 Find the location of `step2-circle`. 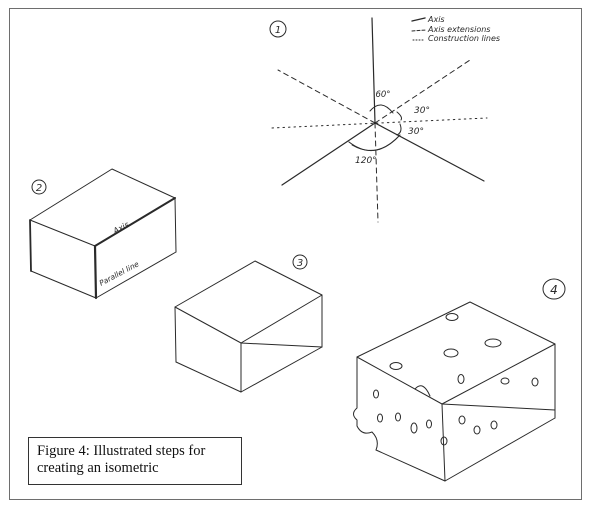

step2-circle is located at coordinates (39, 187).